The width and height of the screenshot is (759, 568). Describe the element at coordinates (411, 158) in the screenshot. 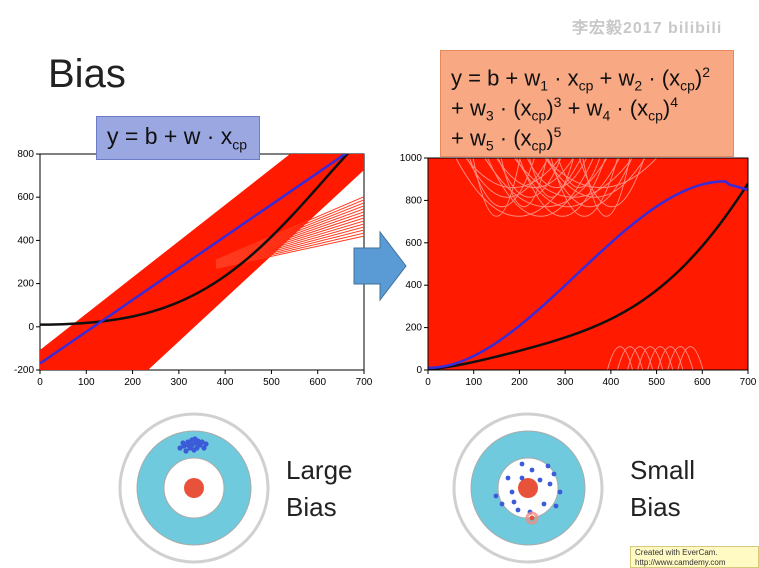

I see `y-tick-label: 1000` at that location.